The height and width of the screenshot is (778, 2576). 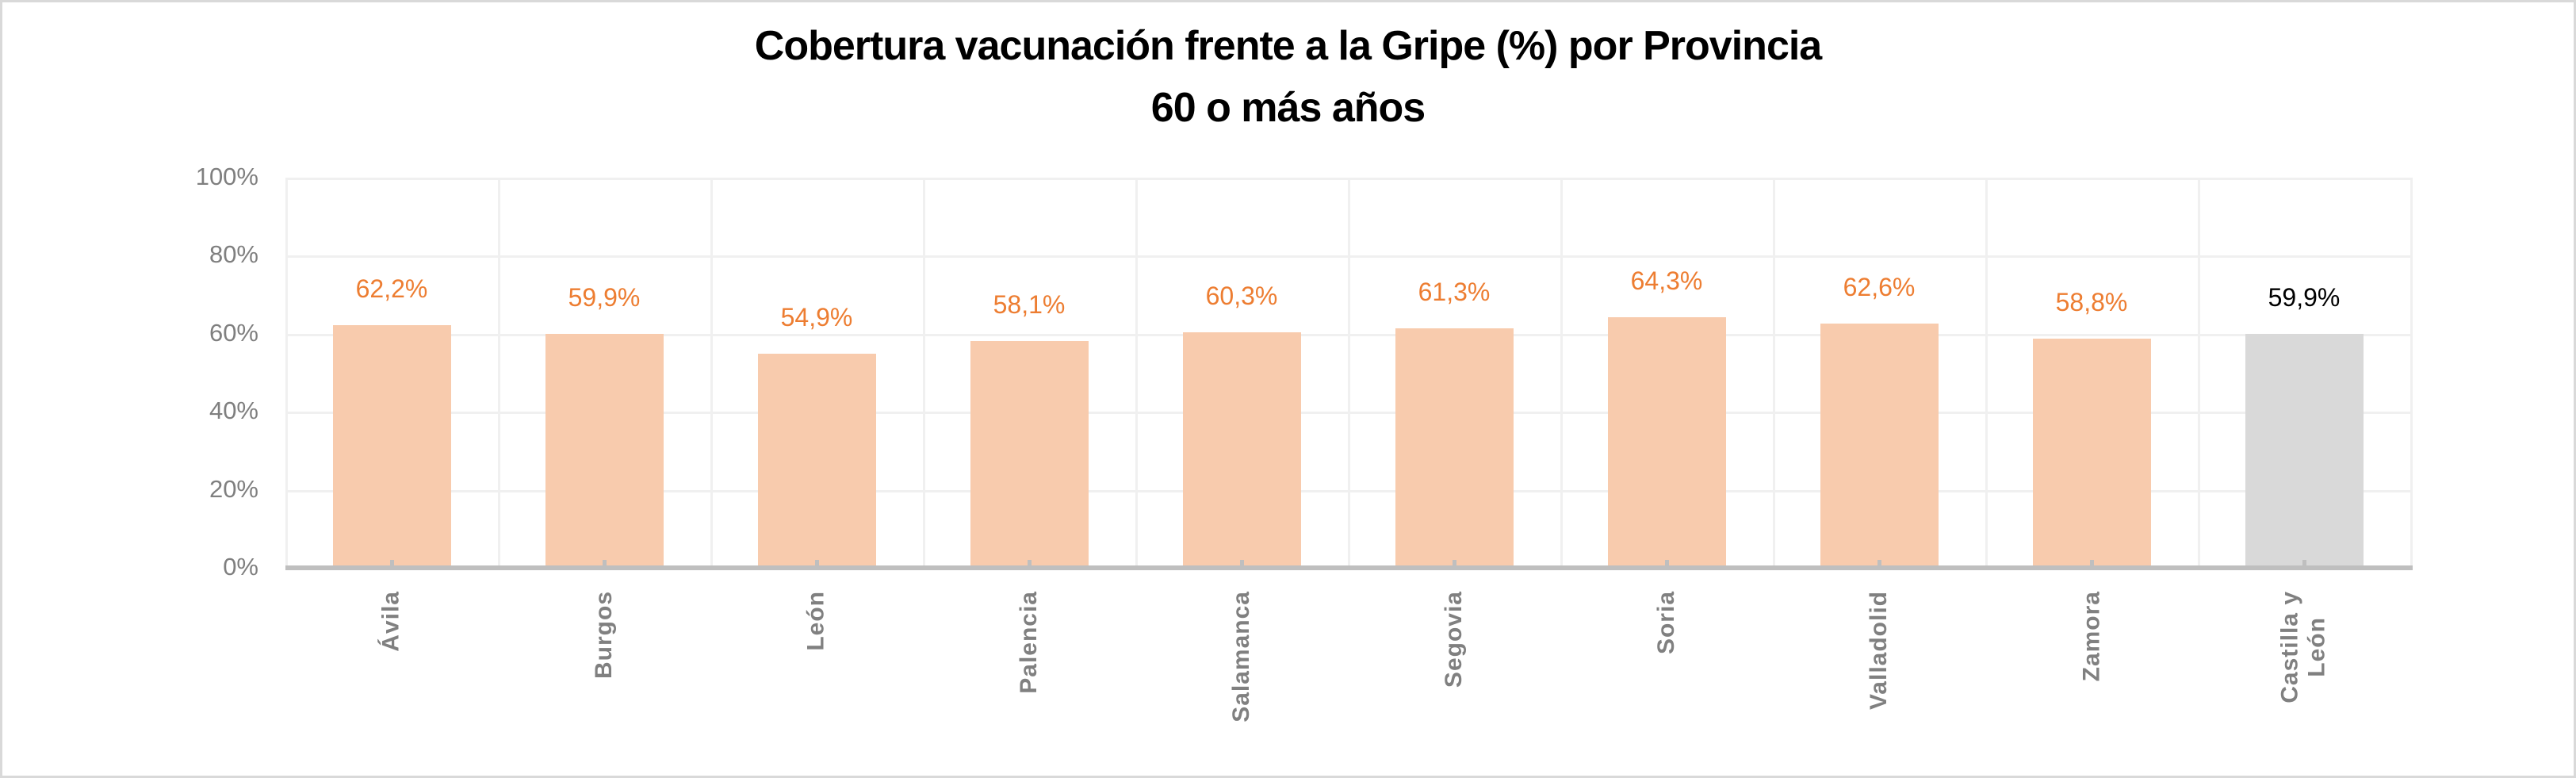 I want to click on data-label: 61,3%, so click(x=1454, y=292).